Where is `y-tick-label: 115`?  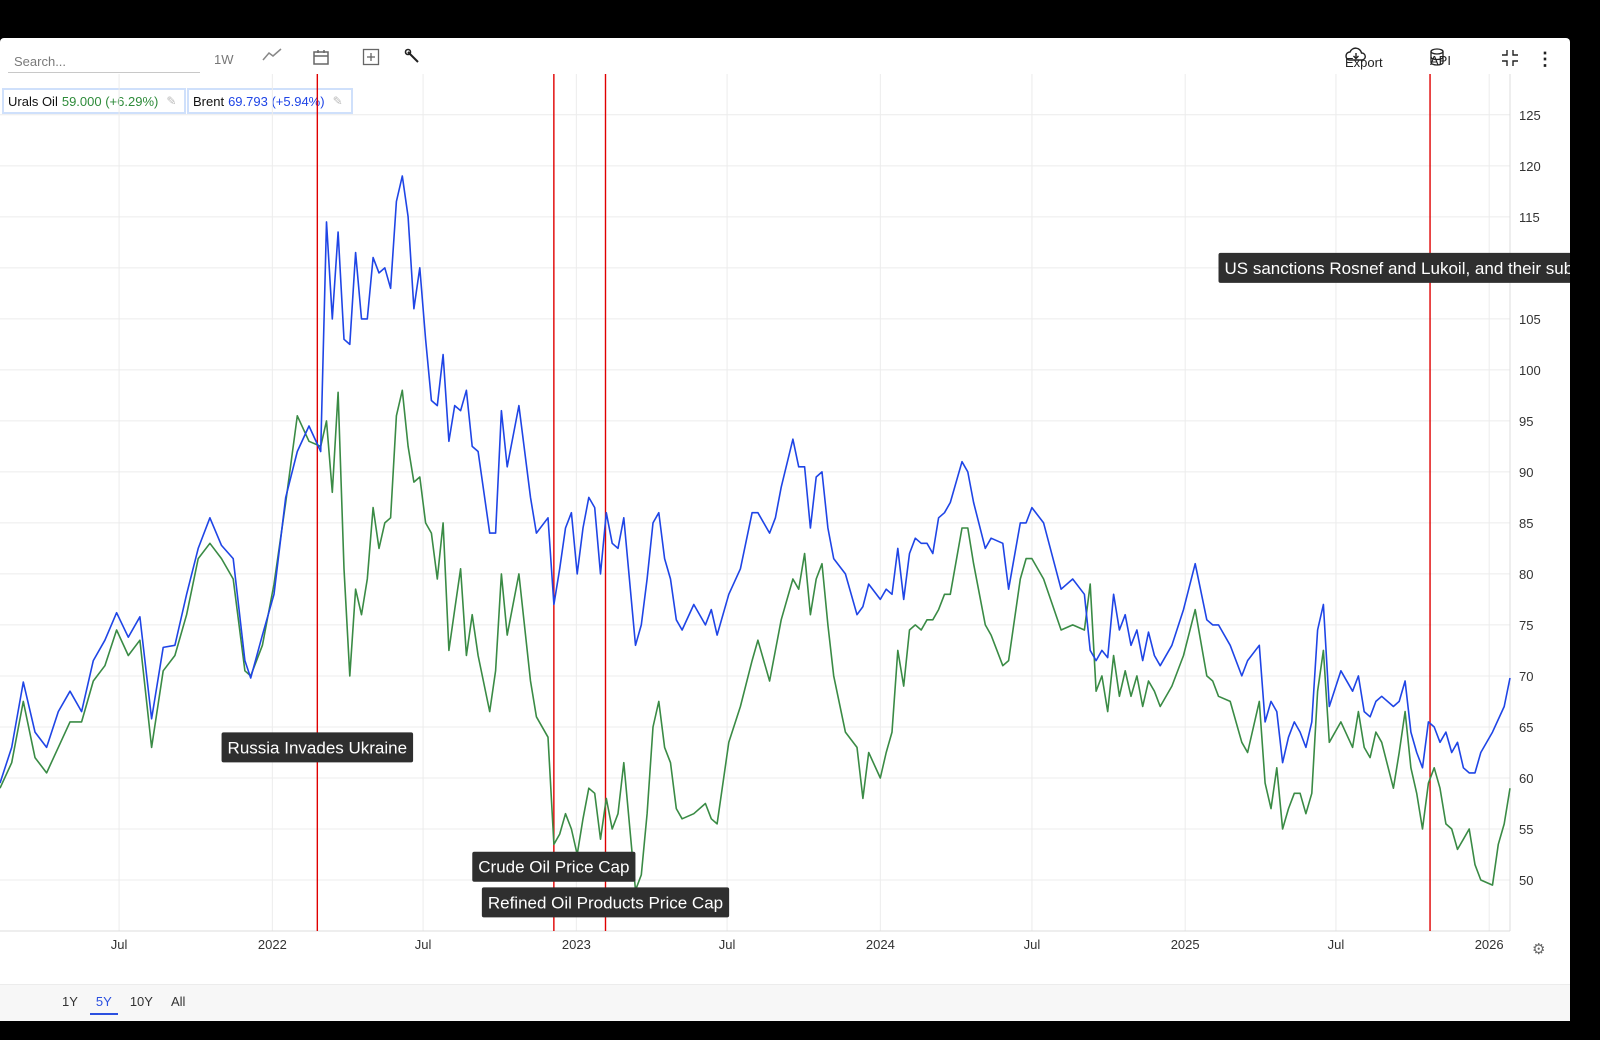 y-tick-label: 115 is located at coordinates (1529, 217).